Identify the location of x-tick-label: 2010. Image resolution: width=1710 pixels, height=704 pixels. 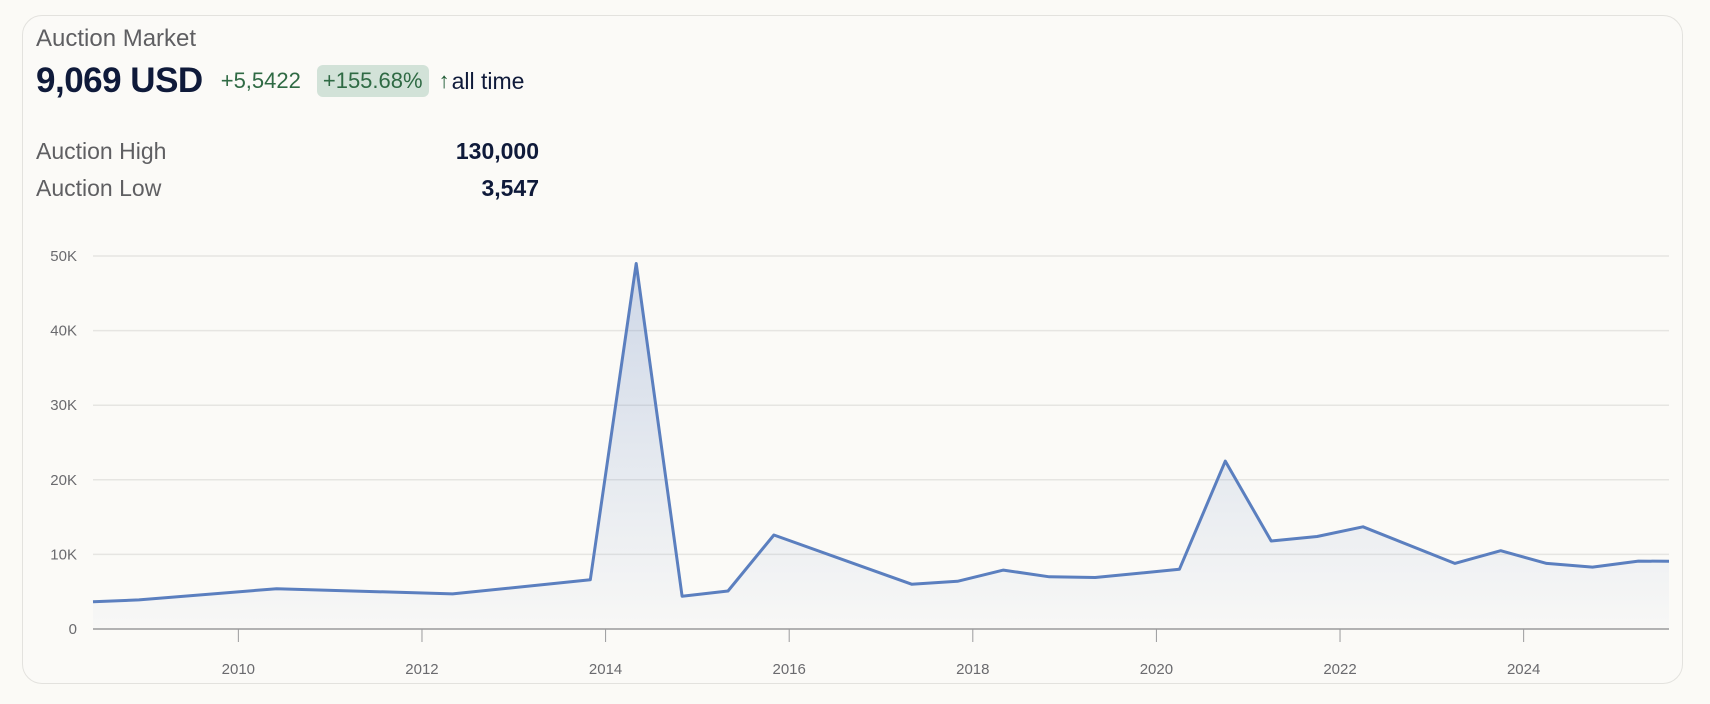
(238, 669).